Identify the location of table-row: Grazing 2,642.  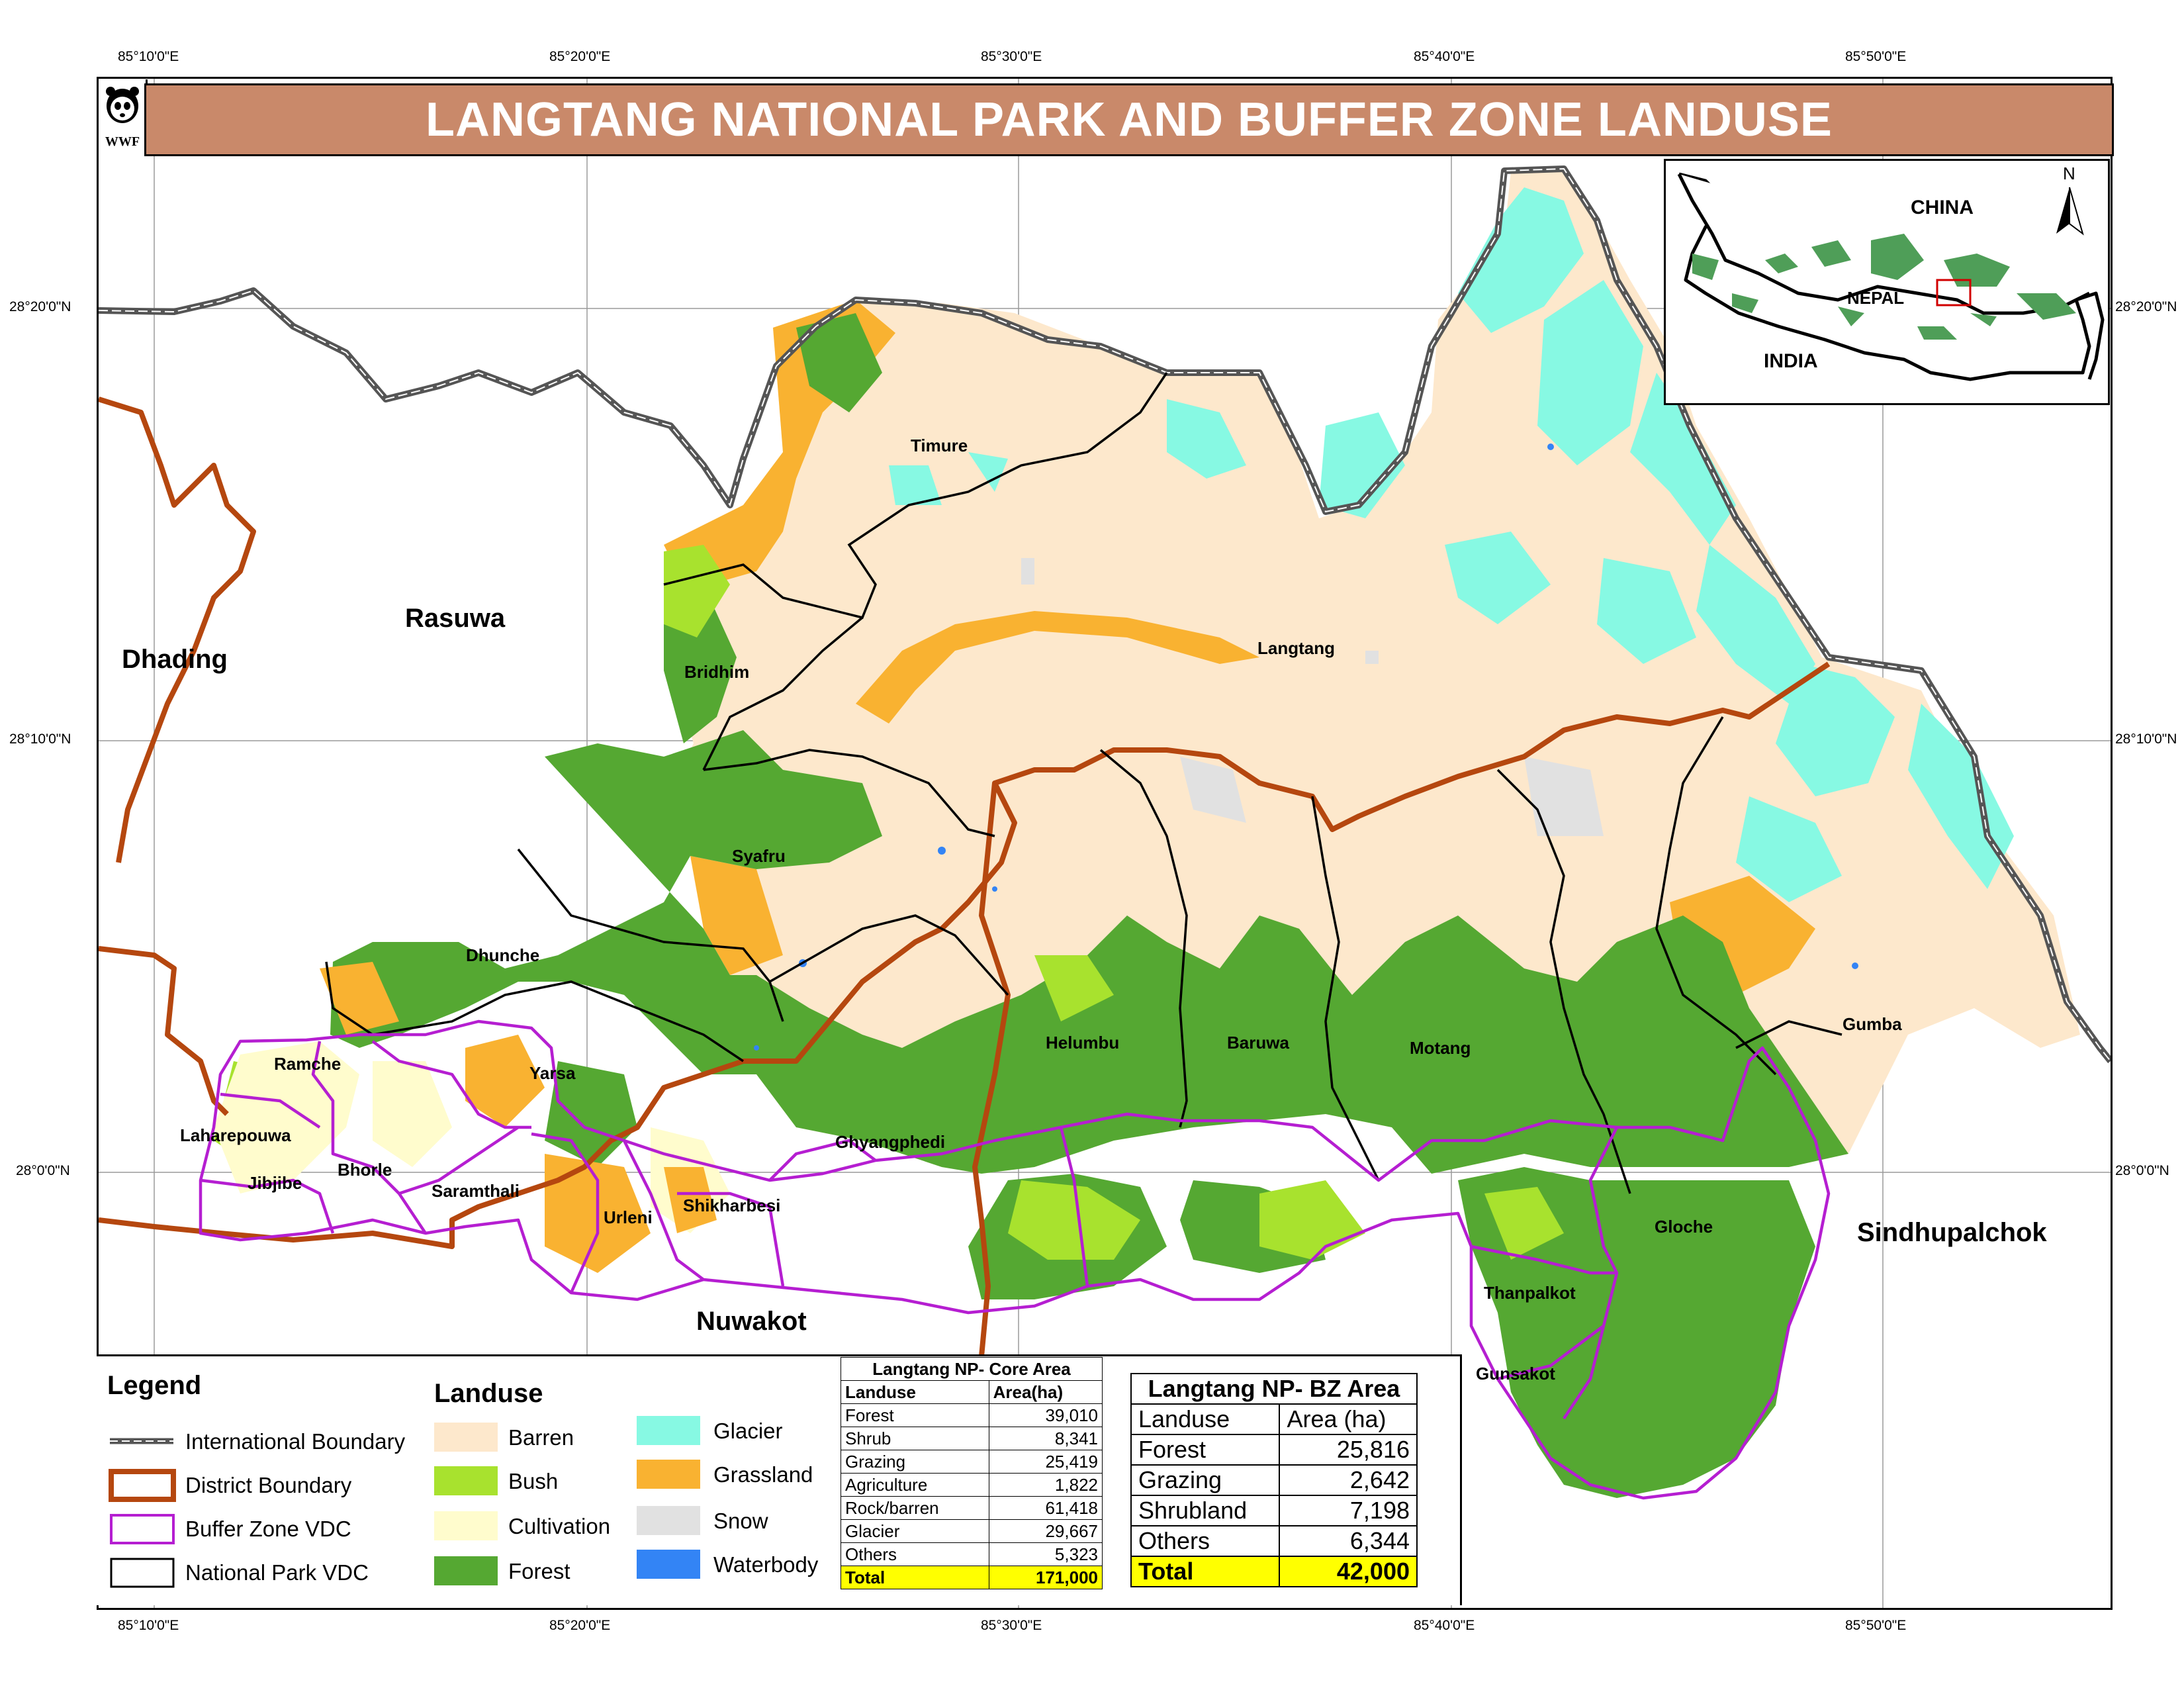
(1274, 1480).